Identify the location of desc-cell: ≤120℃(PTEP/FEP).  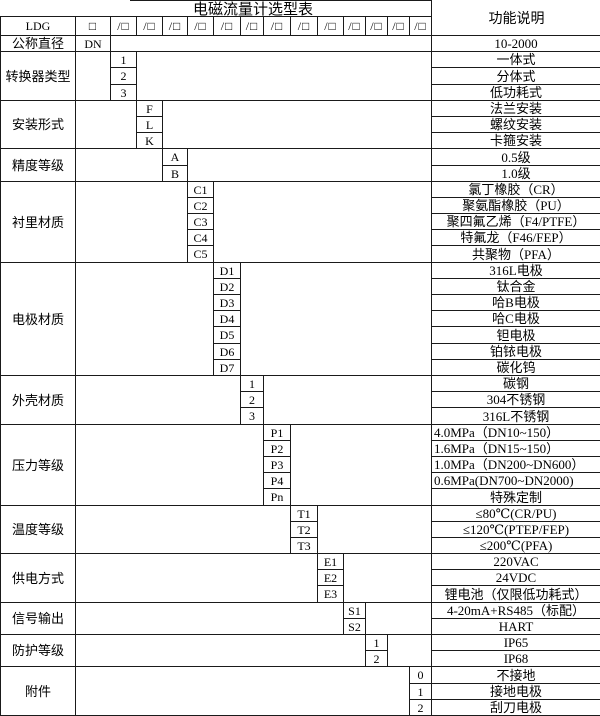
(515, 529).